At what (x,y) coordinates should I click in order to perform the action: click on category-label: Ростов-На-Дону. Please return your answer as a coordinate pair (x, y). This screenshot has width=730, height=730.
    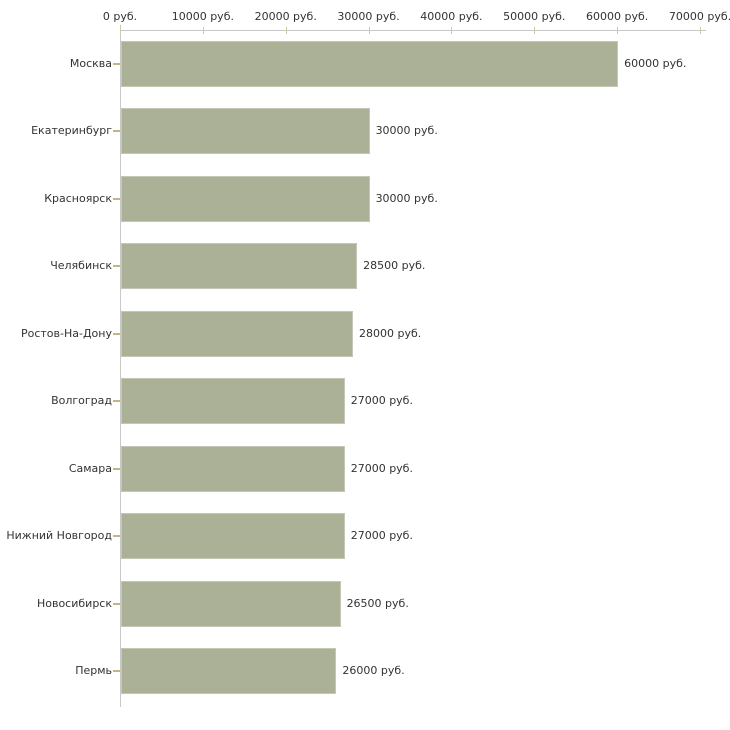
    Looking at the image, I should click on (66, 333).